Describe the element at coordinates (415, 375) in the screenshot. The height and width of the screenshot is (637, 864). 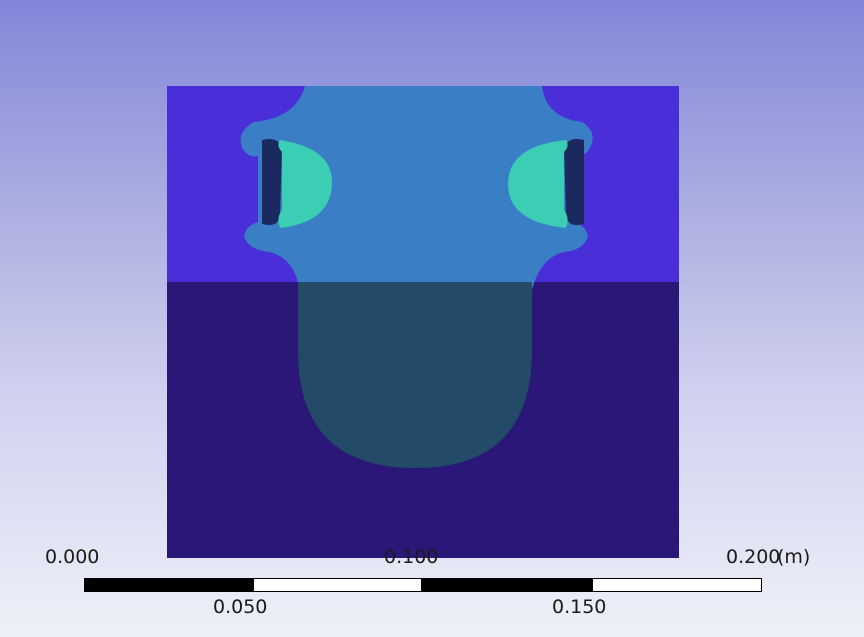
I see `central-body-lower` at that location.